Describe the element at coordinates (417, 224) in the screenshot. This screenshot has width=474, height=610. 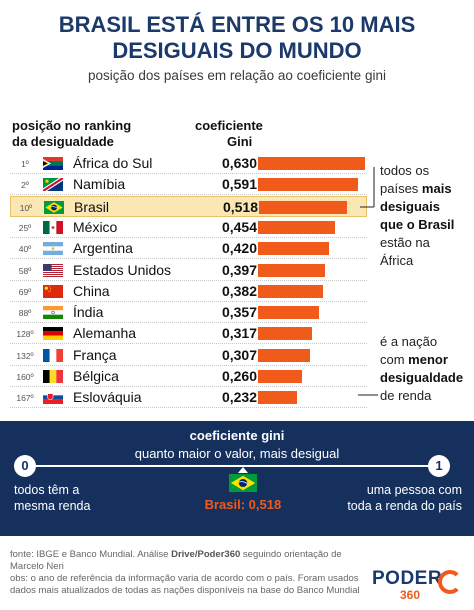
I see `annotation-africa-bold-3: que o Brasil` at that location.